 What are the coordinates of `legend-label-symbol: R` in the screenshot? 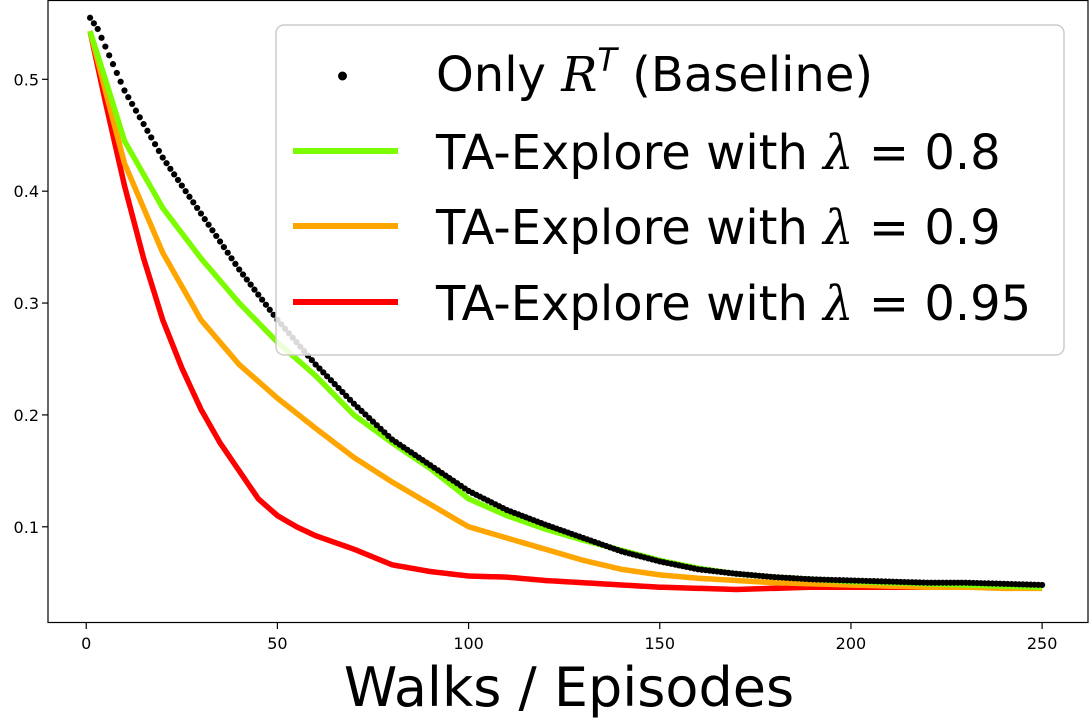 It's located at (578, 75).